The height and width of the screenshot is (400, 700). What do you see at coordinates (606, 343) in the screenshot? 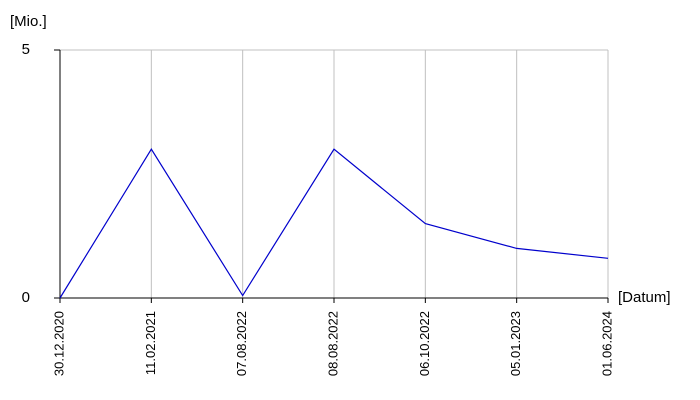
I see `x-tick-label: 01.06.2024` at bounding box center [606, 343].